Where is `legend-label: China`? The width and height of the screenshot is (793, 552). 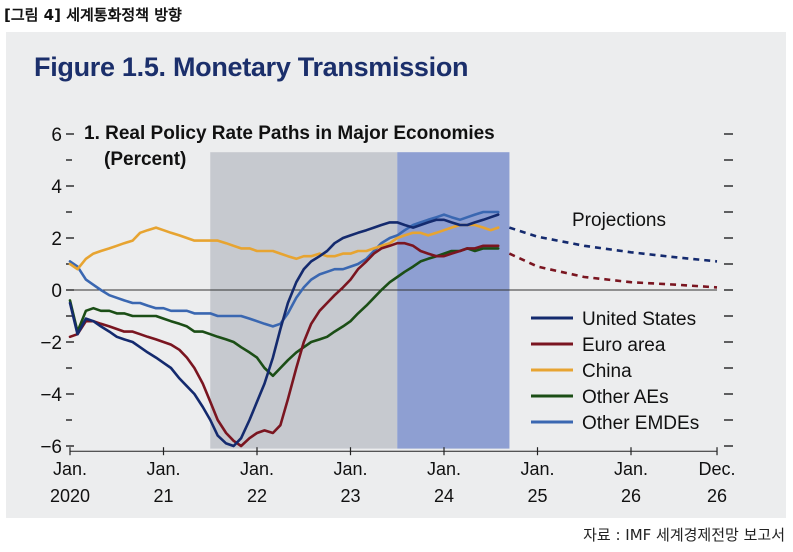 legend-label: China is located at coordinates (607, 371).